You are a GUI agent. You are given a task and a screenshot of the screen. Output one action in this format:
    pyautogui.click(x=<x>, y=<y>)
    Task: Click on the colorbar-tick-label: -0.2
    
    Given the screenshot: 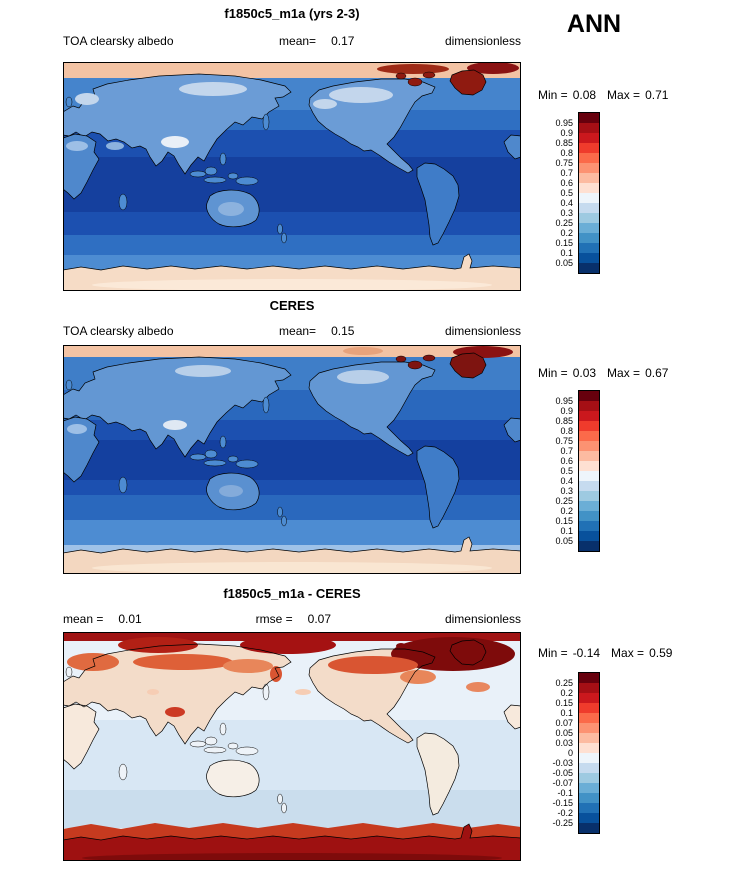 What is the action you would take?
    pyautogui.click(x=565, y=813)
    